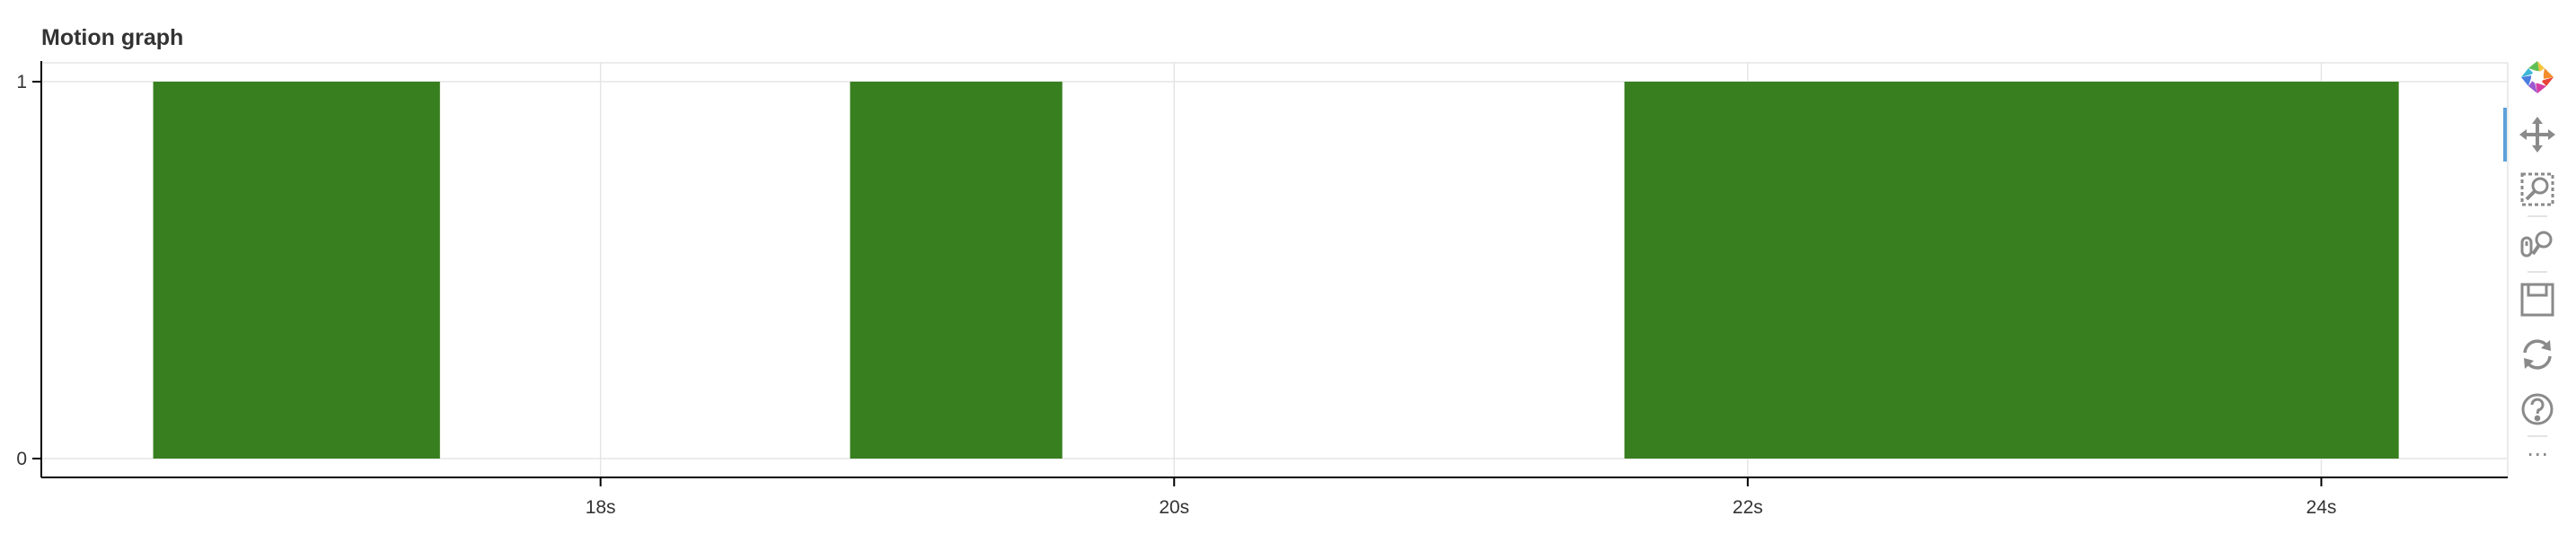 The image size is (2576, 551). I want to click on y-tick-label: 1, so click(21, 82).